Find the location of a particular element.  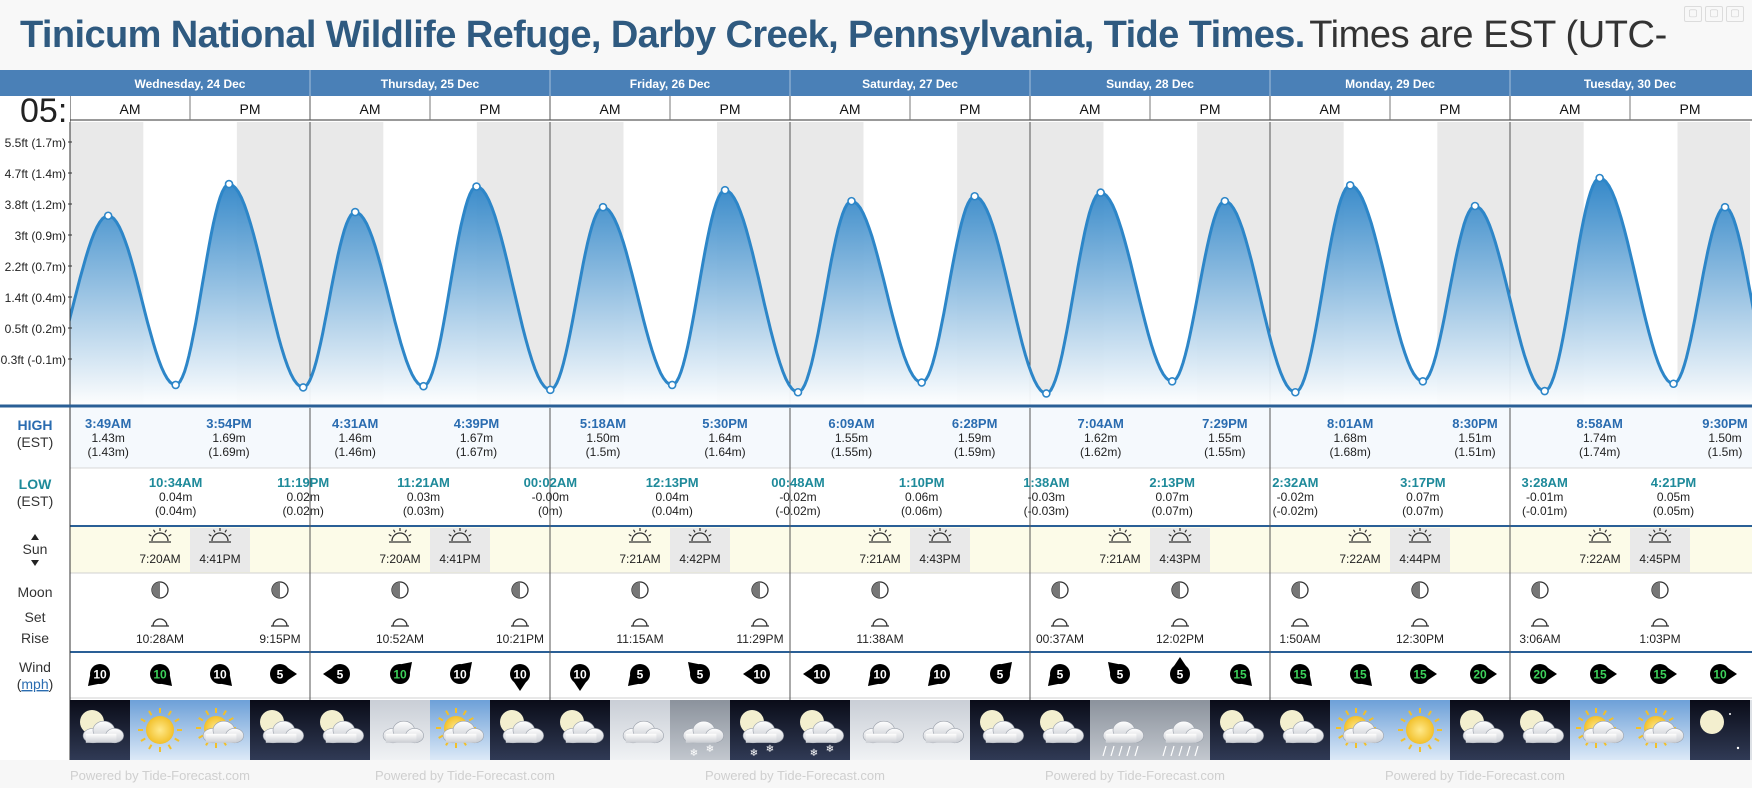

high-tide-height-alt: (1.69m) is located at coordinates (228, 452).